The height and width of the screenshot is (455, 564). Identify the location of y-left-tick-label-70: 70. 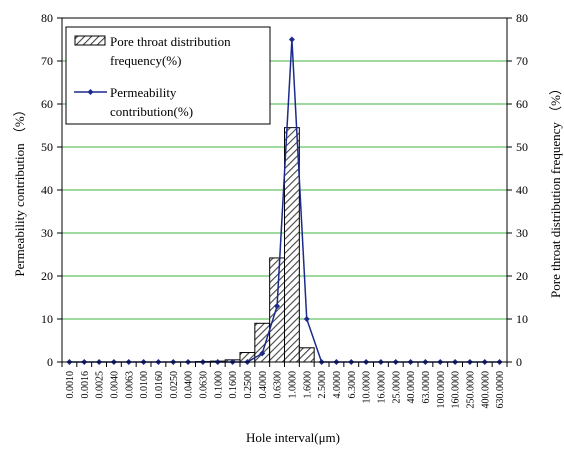
(47, 61).